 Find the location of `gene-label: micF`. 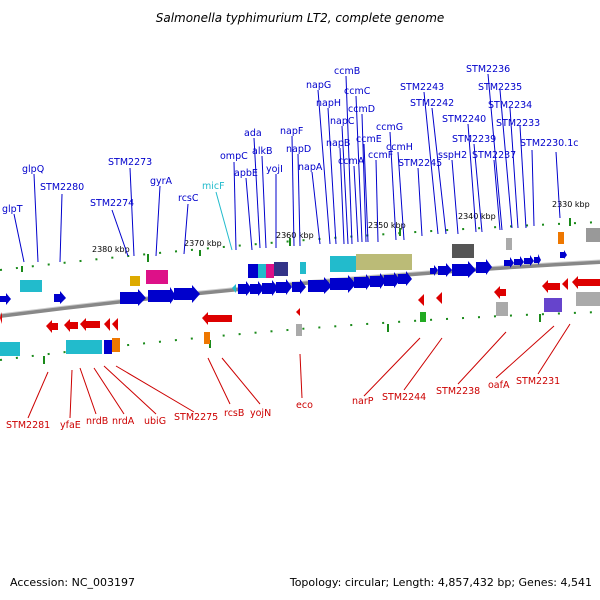

gene-label: micF is located at coordinates (213, 186).